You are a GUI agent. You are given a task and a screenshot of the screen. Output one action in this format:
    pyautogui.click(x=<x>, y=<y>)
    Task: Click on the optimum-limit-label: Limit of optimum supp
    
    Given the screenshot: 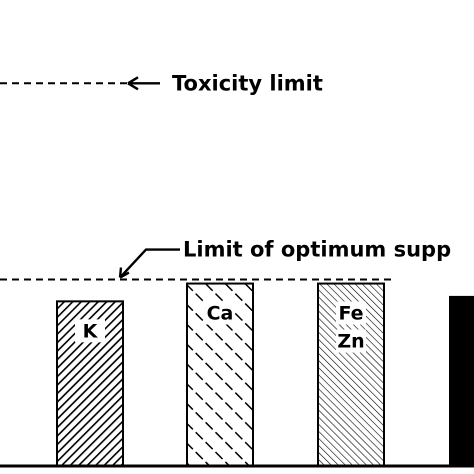 What is the action you would take?
    pyautogui.click(x=317, y=250)
    